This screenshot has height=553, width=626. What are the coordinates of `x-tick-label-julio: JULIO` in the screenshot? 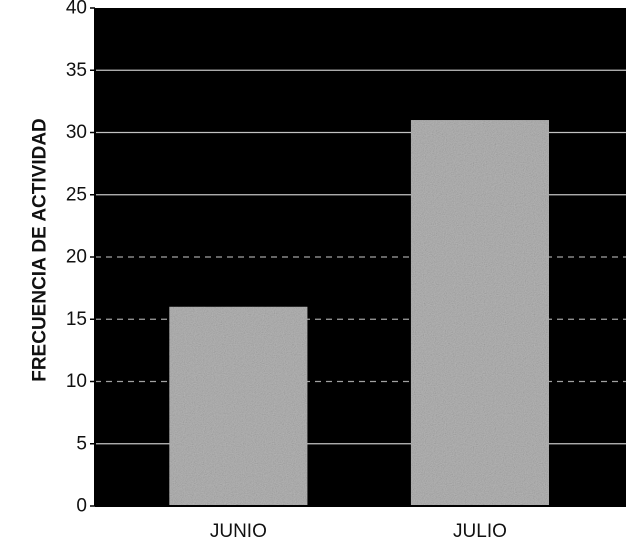 It's located at (480, 531).